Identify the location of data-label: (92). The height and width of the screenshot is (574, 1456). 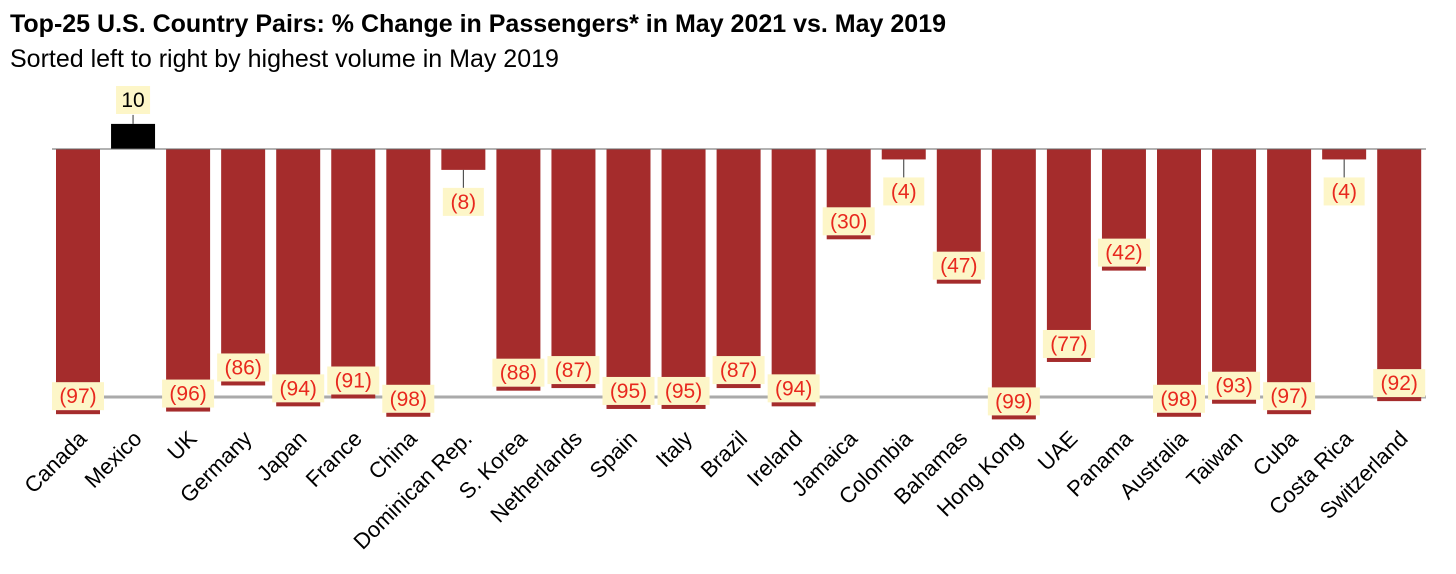
(1399, 383).